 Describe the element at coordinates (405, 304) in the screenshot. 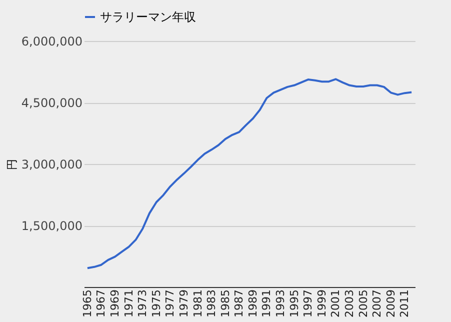

I see `x-tick-label: 2011` at that location.